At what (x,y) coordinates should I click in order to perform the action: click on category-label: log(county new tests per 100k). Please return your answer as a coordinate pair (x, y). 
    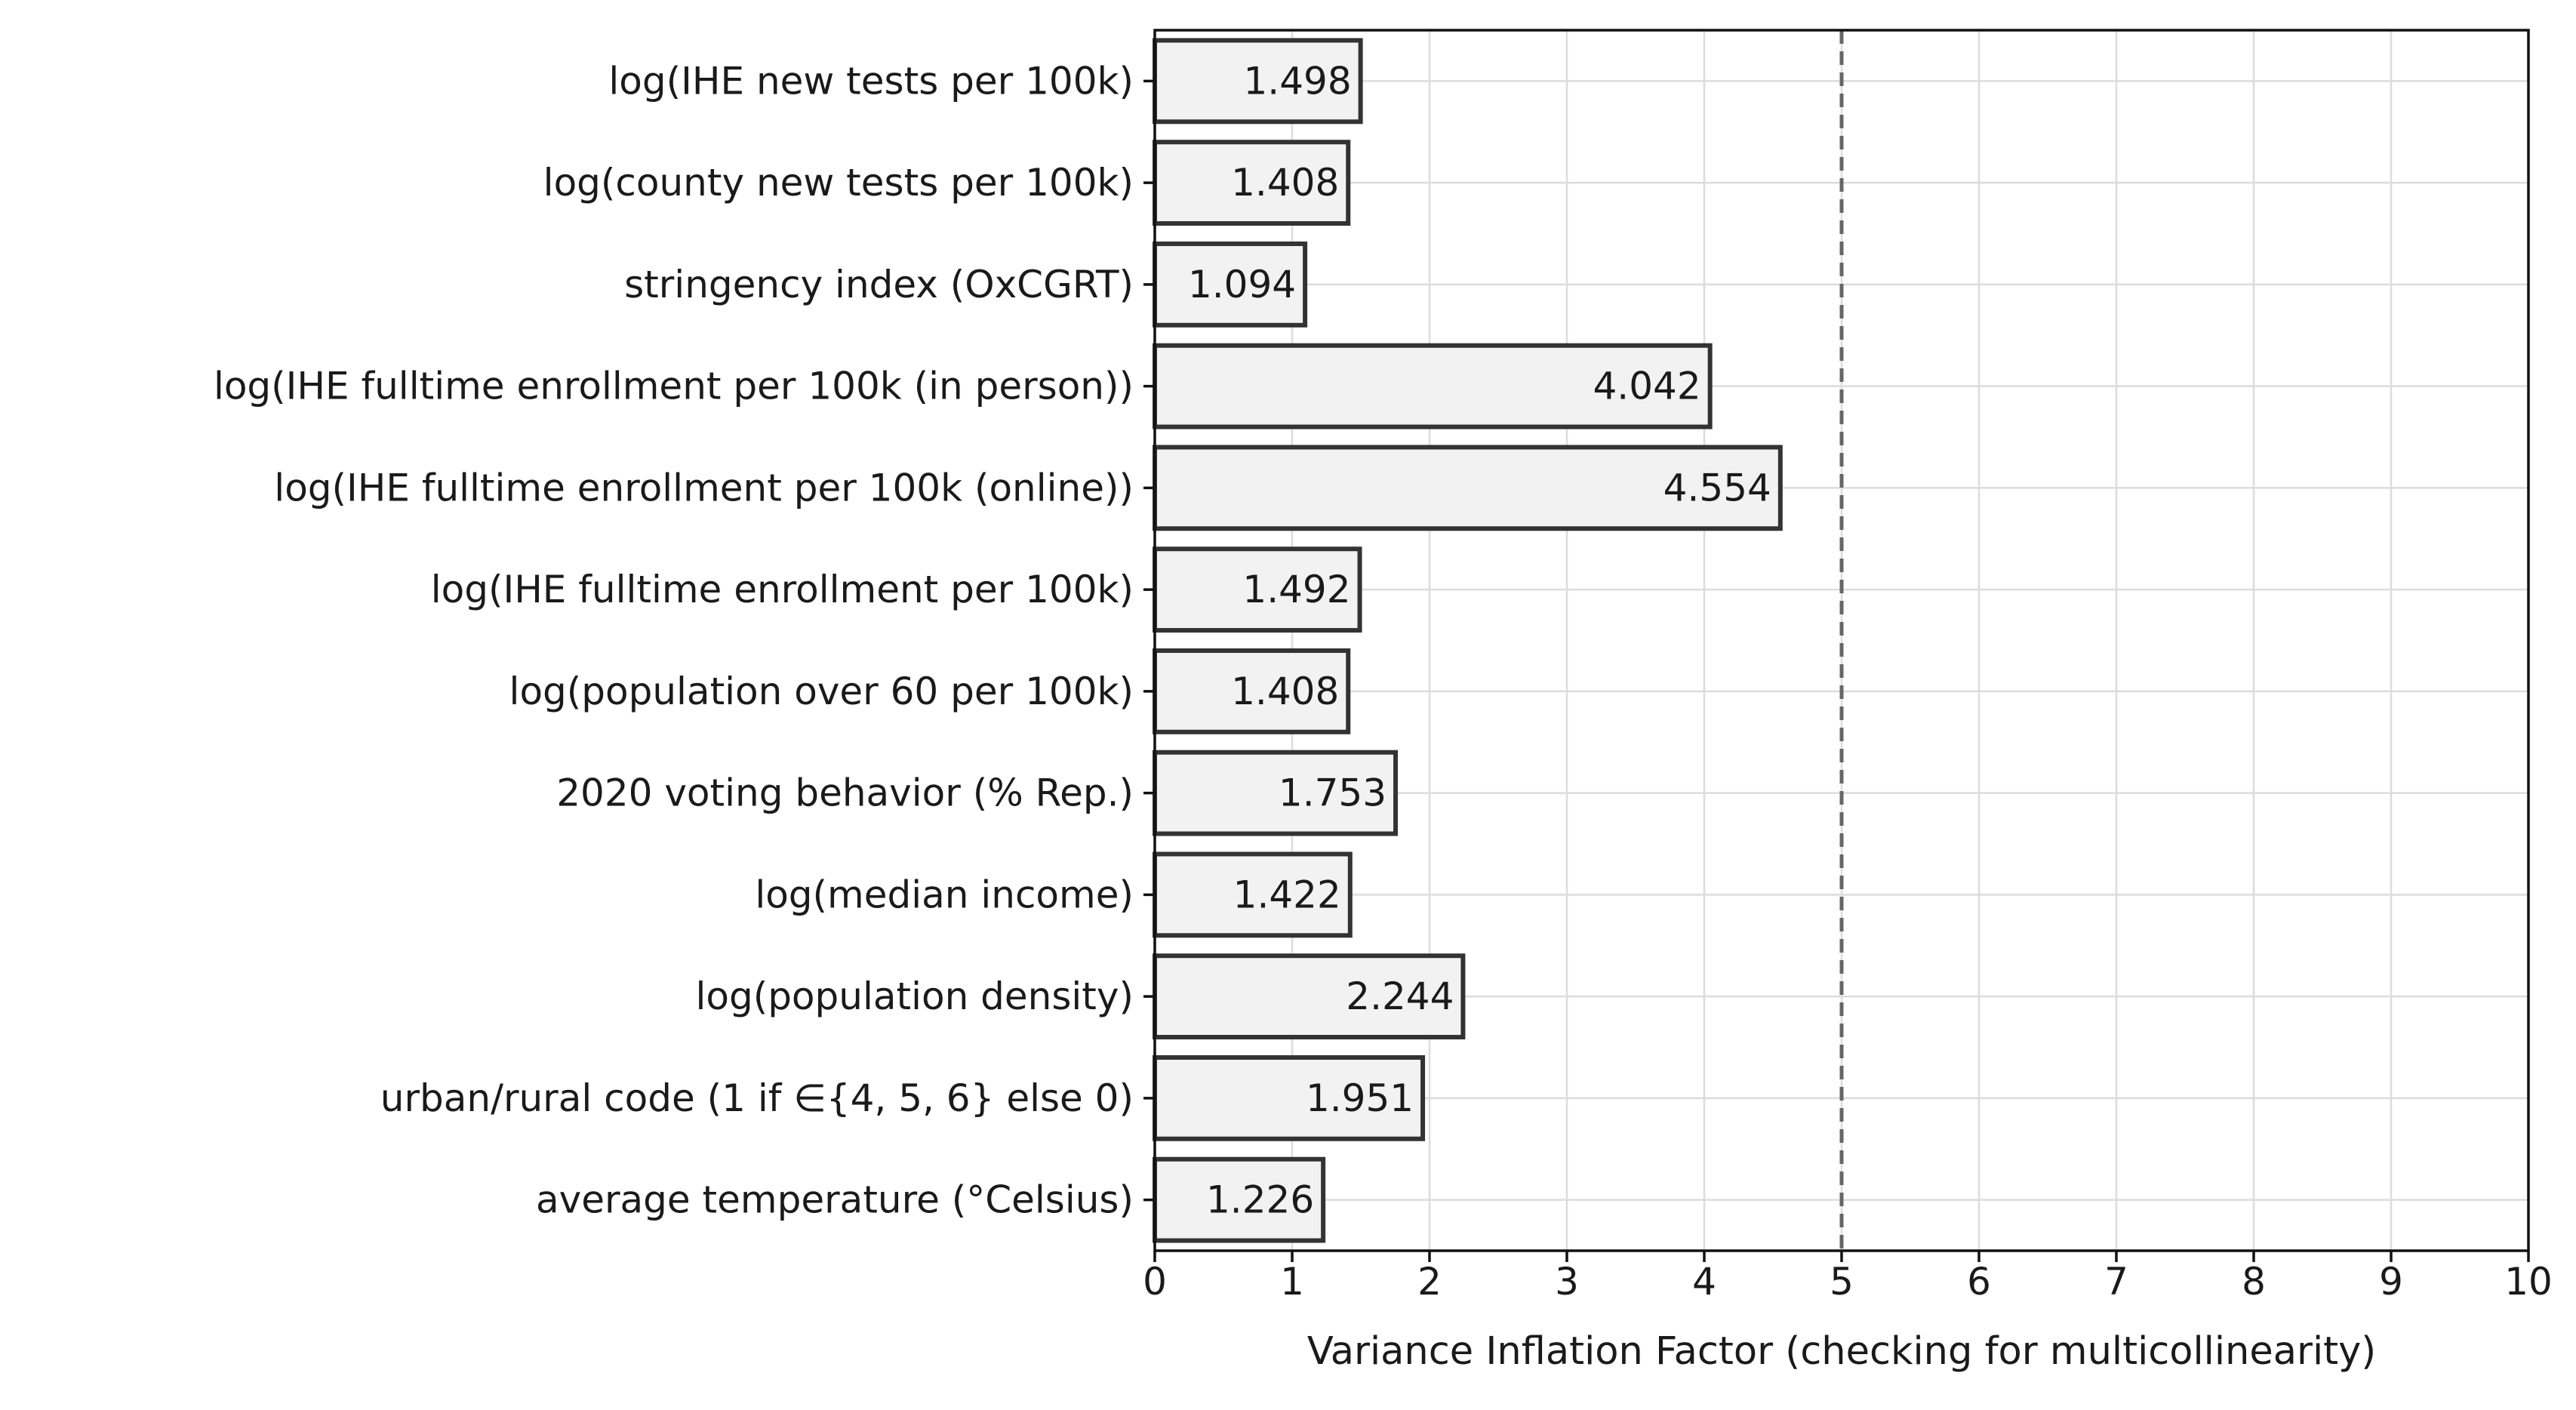
    Looking at the image, I should click on (838, 183).